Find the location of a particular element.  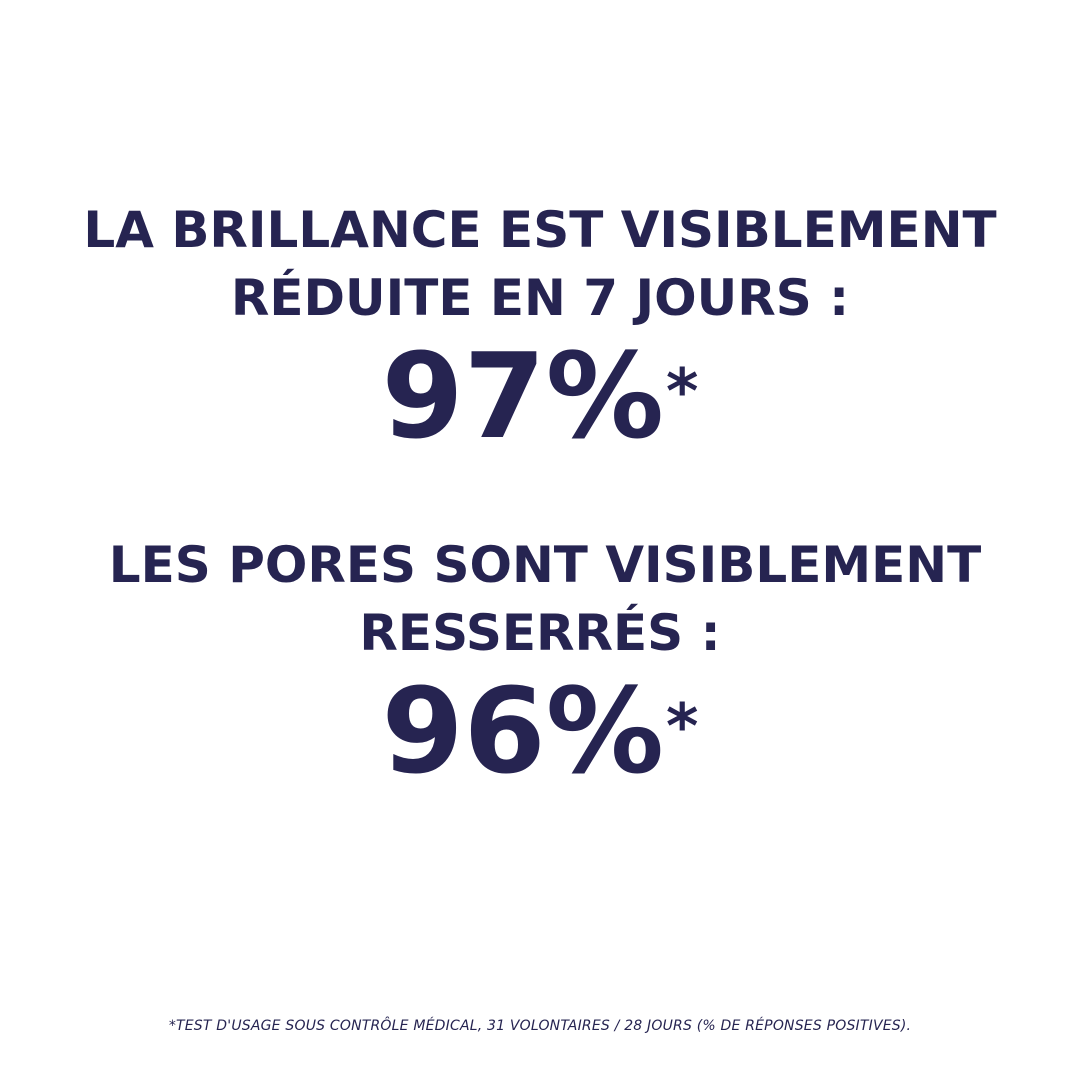

claim-stat: 96%* is located at coordinates (540, 731).